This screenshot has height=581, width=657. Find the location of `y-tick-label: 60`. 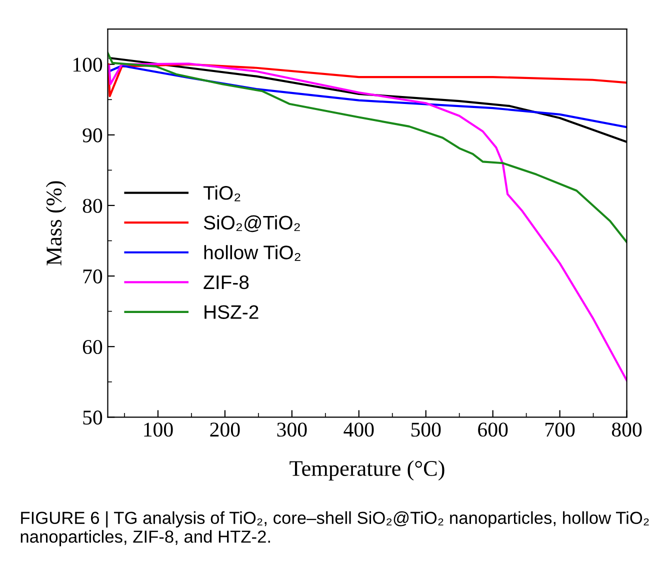

y-tick-label: 60 is located at coordinates (92, 347).